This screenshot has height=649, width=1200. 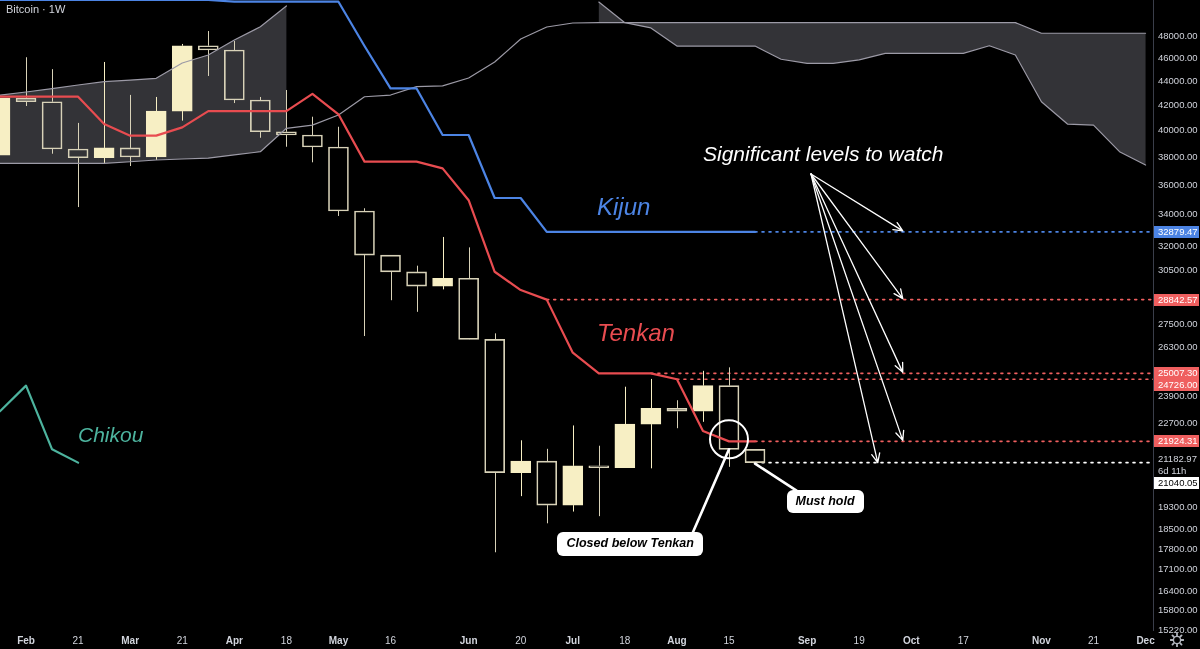 I want to click on text: 6d 11h, so click(x=1172, y=471).